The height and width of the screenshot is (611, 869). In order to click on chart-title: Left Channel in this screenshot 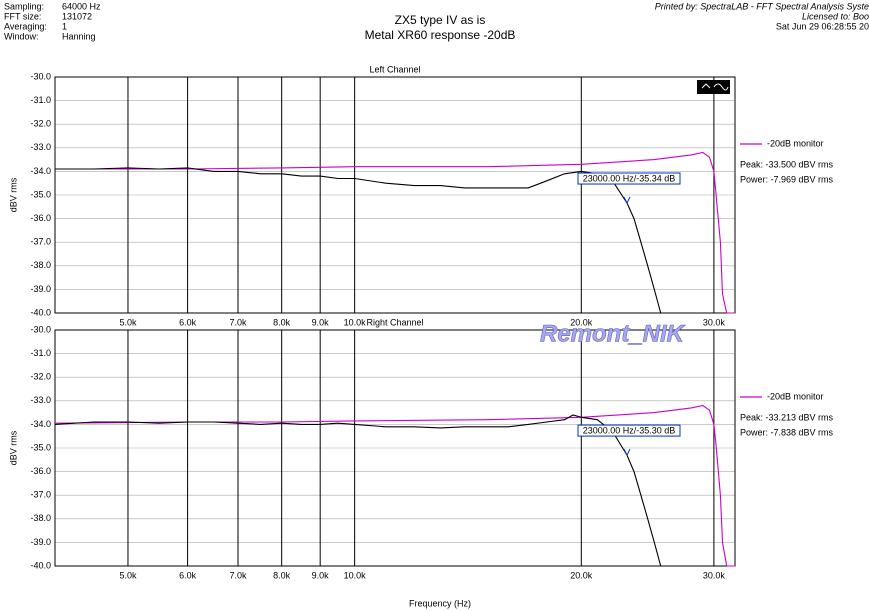, I will do `click(394, 69)`.